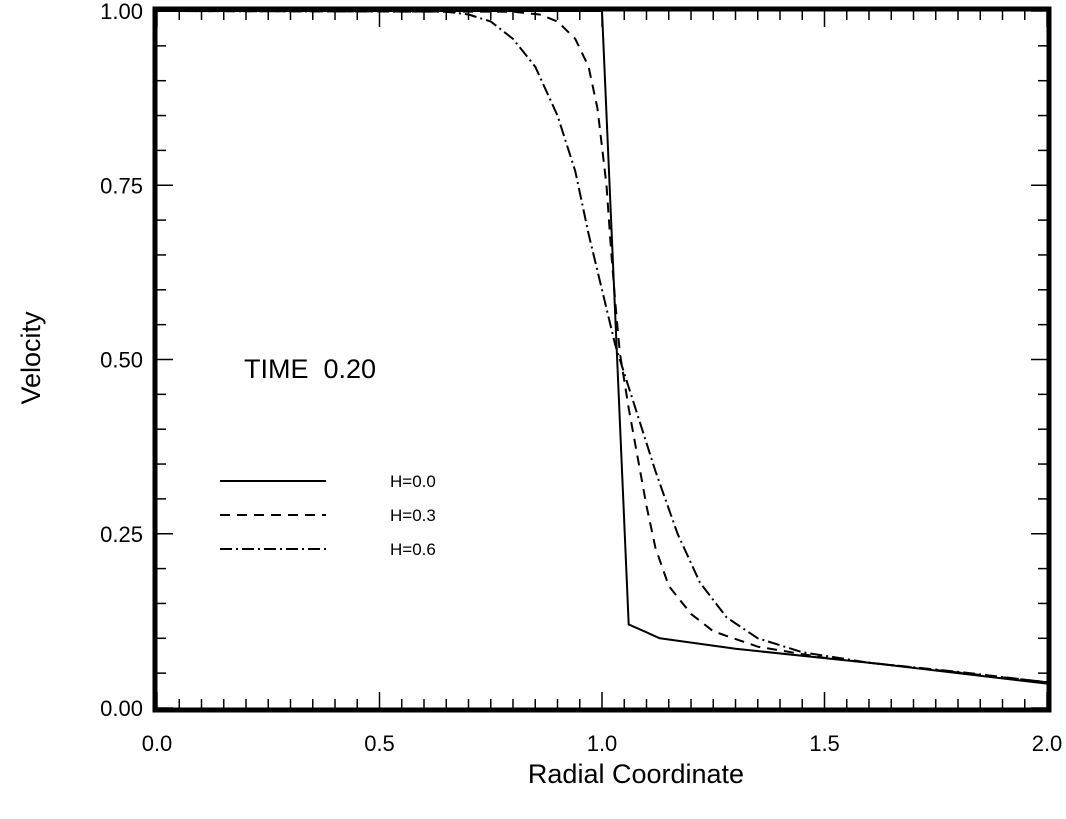 The height and width of the screenshot is (819, 1066). I want to click on time-annotation: TIME 0.20, so click(310, 369).